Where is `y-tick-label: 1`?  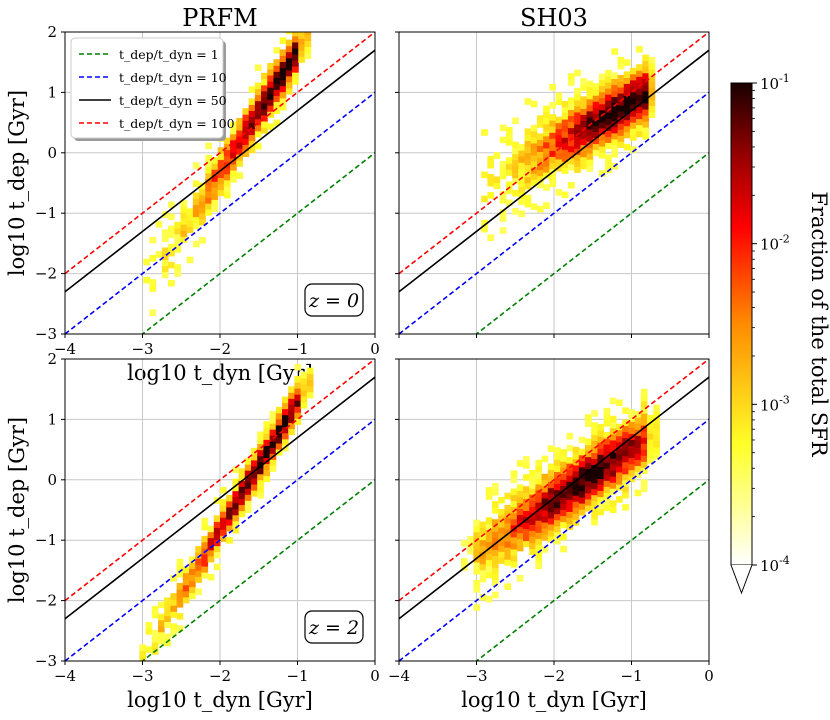
y-tick-label: 1 is located at coordinates (52, 92).